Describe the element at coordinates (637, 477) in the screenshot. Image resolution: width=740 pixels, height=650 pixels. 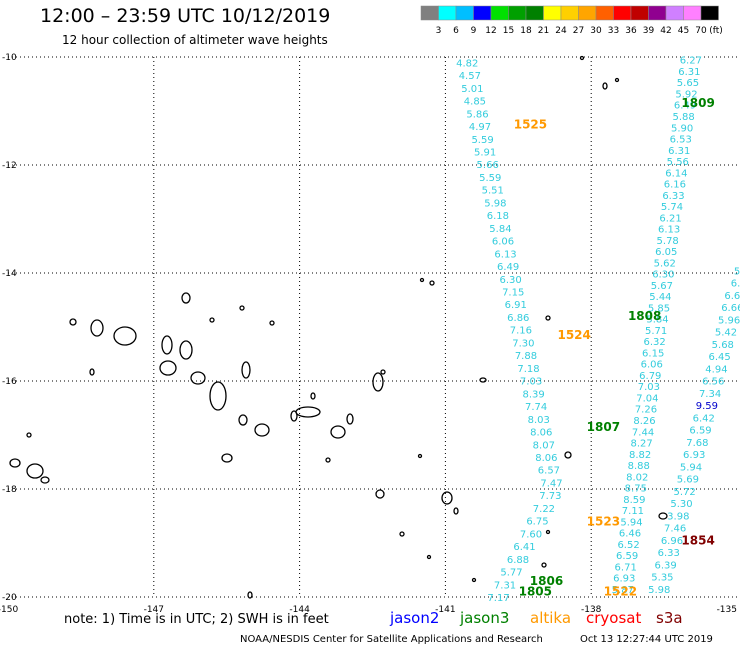
I see `wave-height-value: 8.02` at that location.